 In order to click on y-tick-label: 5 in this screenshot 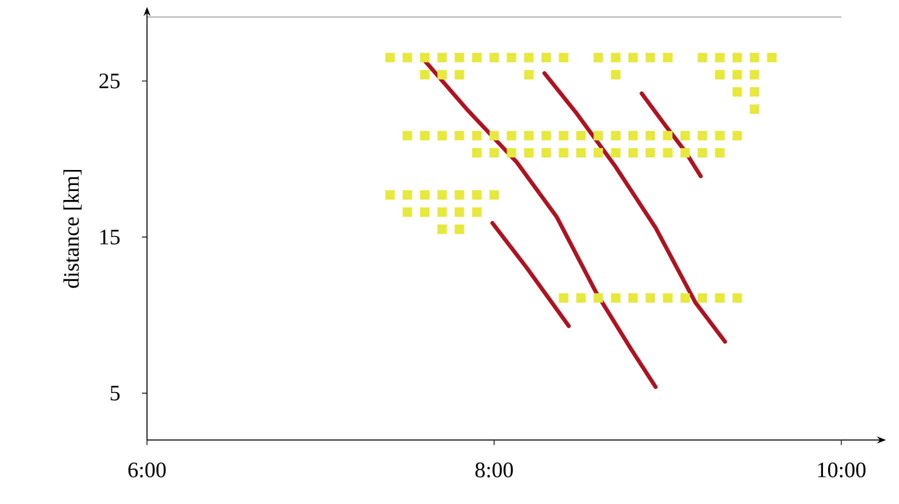, I will do `click(115, 393)`.